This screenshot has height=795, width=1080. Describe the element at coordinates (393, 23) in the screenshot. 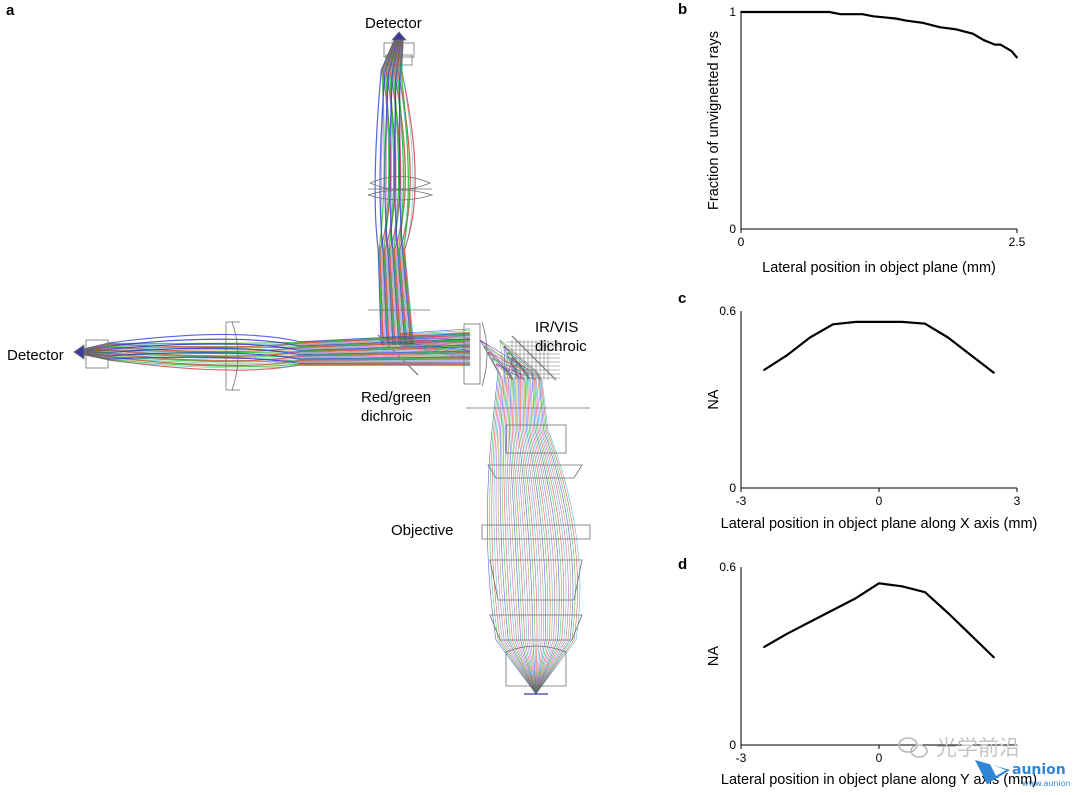

I see `label-detector-top: Detector` at that location.